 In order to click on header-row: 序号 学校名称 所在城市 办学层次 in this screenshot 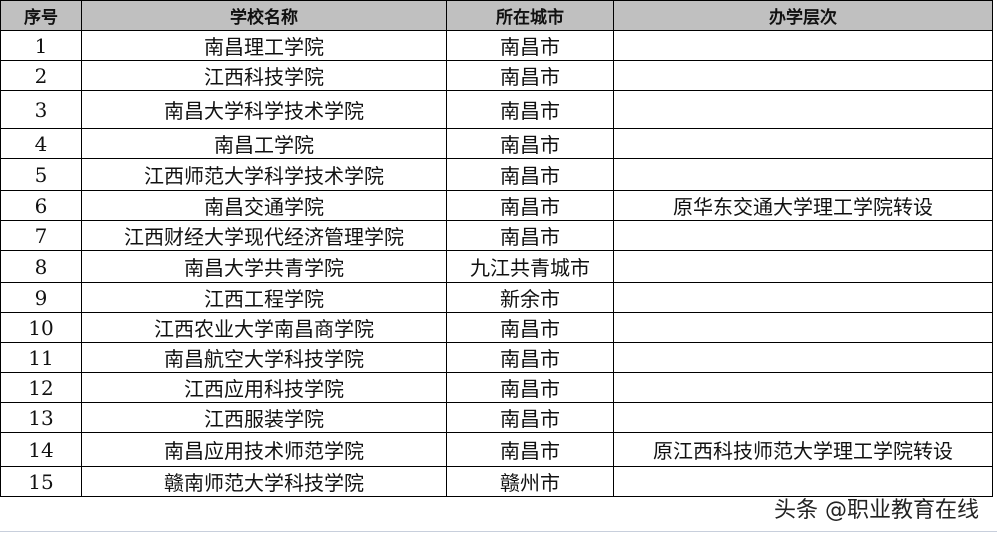, I will do `click(496, 15)`.